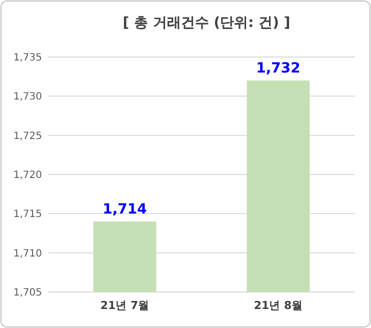 Image resolution: width=371 pixels, height=328 pixels. I want to click on data-label: 1,732, so click(278, 68).